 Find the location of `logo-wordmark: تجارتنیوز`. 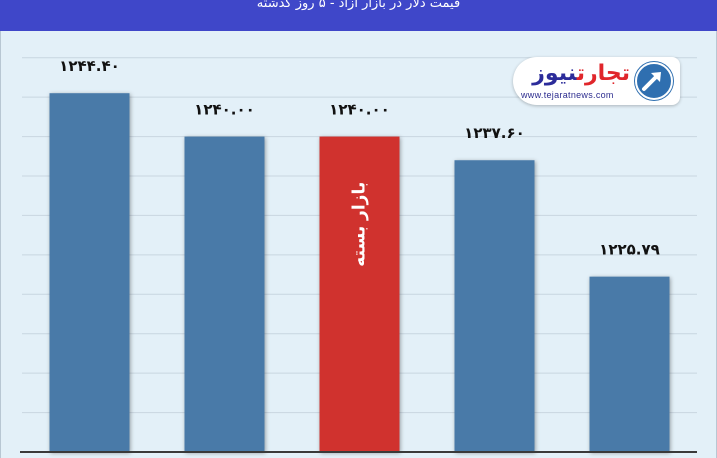

logo-wordmark: تجارتنیوز is located at coordinates (581, 74).